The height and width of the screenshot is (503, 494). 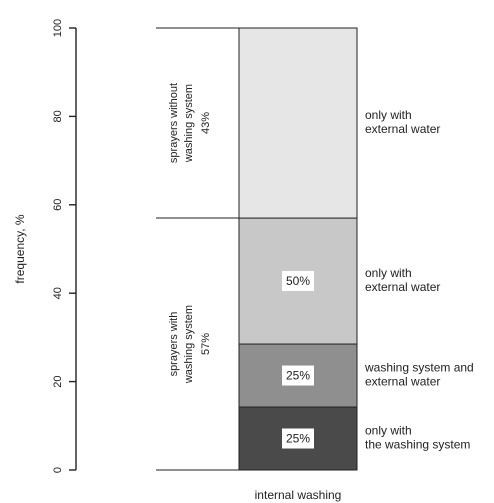 What do you see at coordinates (206, 344) in the screenshot?
I see `group-label-line: 57%` at bounding box center [206, 344].